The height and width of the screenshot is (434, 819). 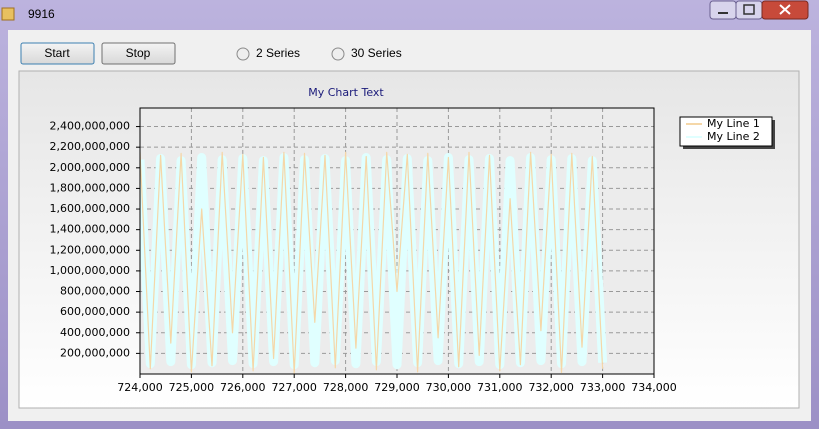 What do you see at coordinates (603, 387) in the screenshot?
I see `x-tick-label: 733,000` at bounding box center [603, 387].